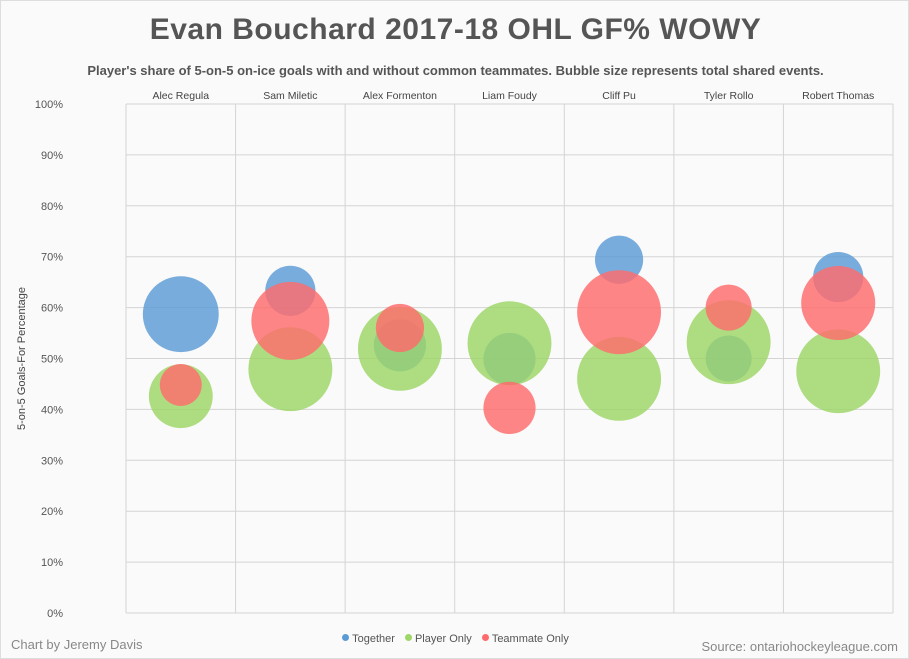 The height and width of the screenshot is (659, 909). What do you see at coordinates (373, 639) in the screenshot?
I see `legend-label: Together` at bounding box center [373, 639].